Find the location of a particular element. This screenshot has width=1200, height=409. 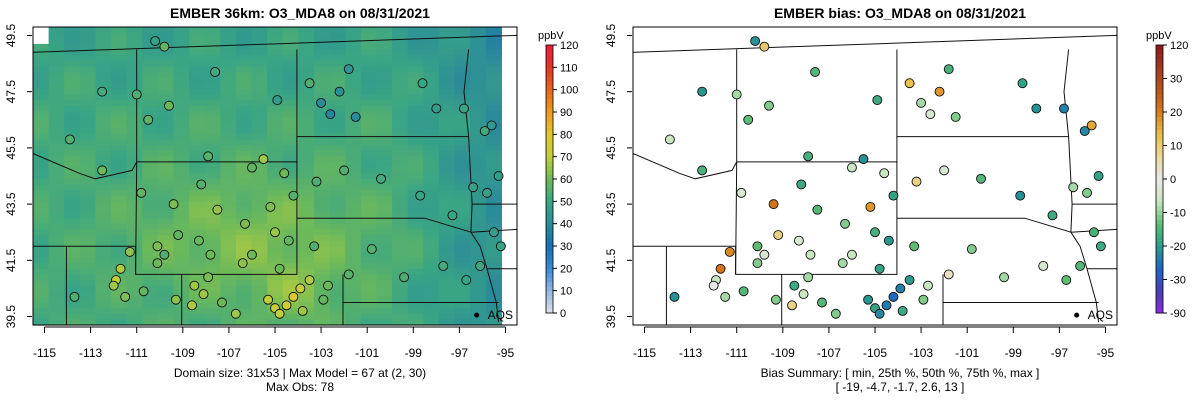

right-lon-tick-label: -97 is located at coordinates (1060, 353).